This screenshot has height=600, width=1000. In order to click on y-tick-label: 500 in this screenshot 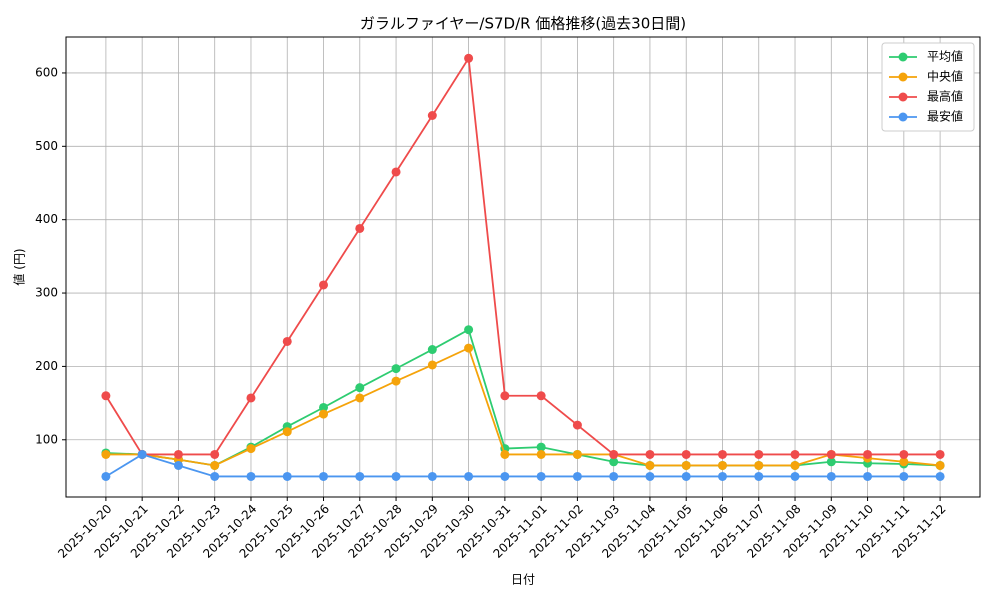, I will do `click(46, 146)`.